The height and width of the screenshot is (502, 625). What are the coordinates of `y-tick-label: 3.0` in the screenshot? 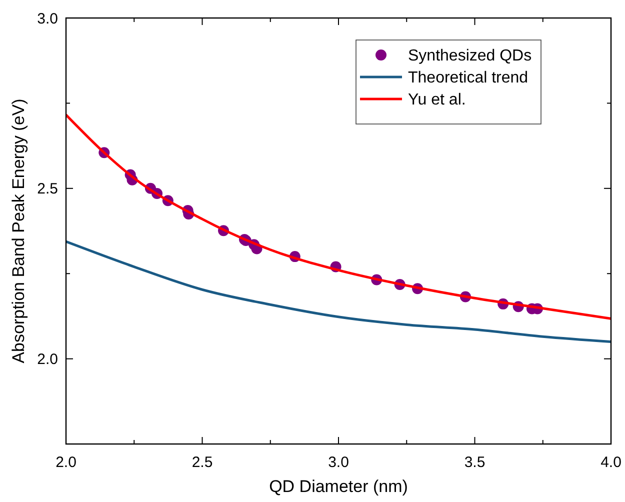 It's located at (47, 19).